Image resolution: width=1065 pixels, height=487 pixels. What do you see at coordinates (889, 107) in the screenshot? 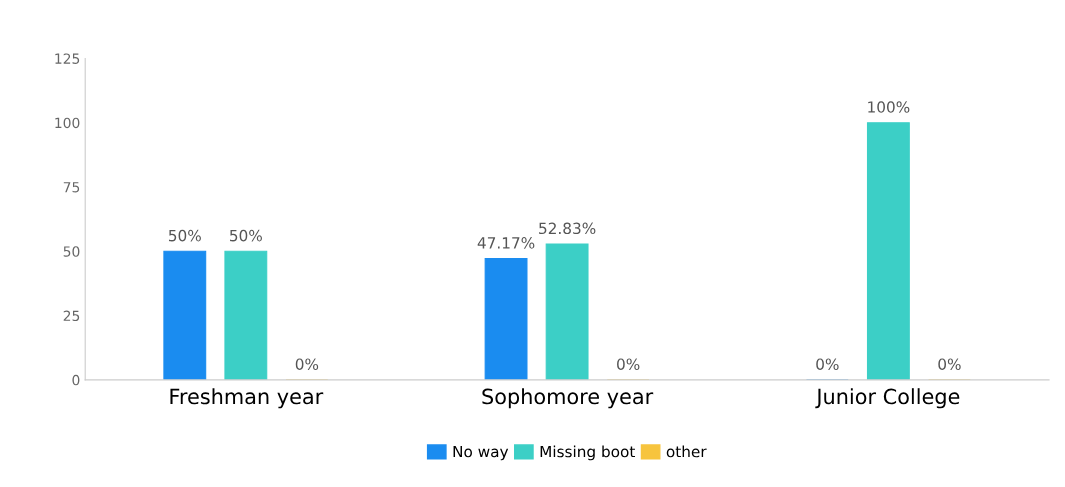
I see `data-label: 100%` at bounding box center [889, 107].